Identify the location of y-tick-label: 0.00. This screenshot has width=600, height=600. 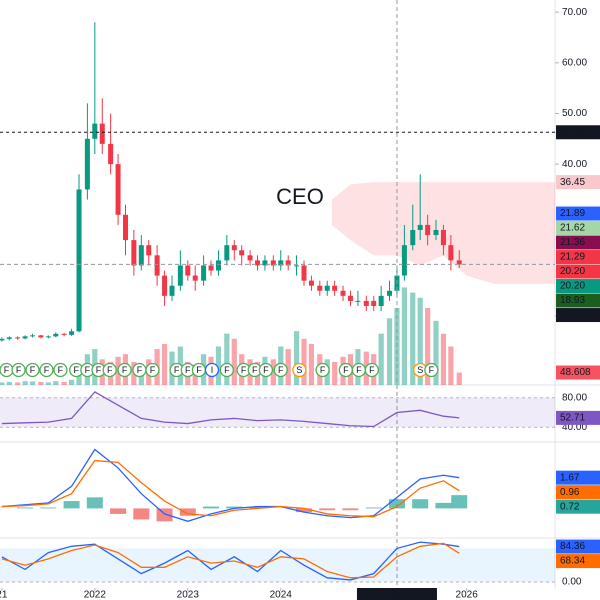
(572, 582).